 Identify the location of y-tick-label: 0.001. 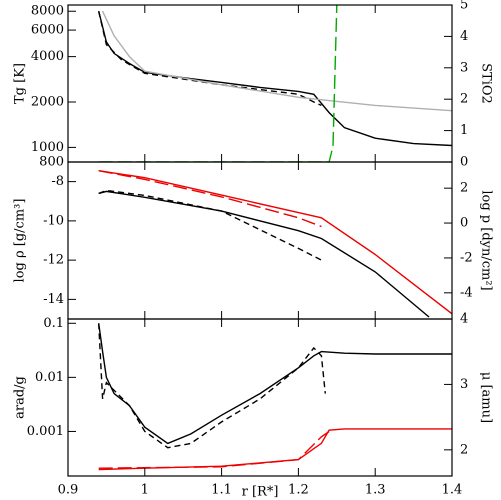
(45, 431).